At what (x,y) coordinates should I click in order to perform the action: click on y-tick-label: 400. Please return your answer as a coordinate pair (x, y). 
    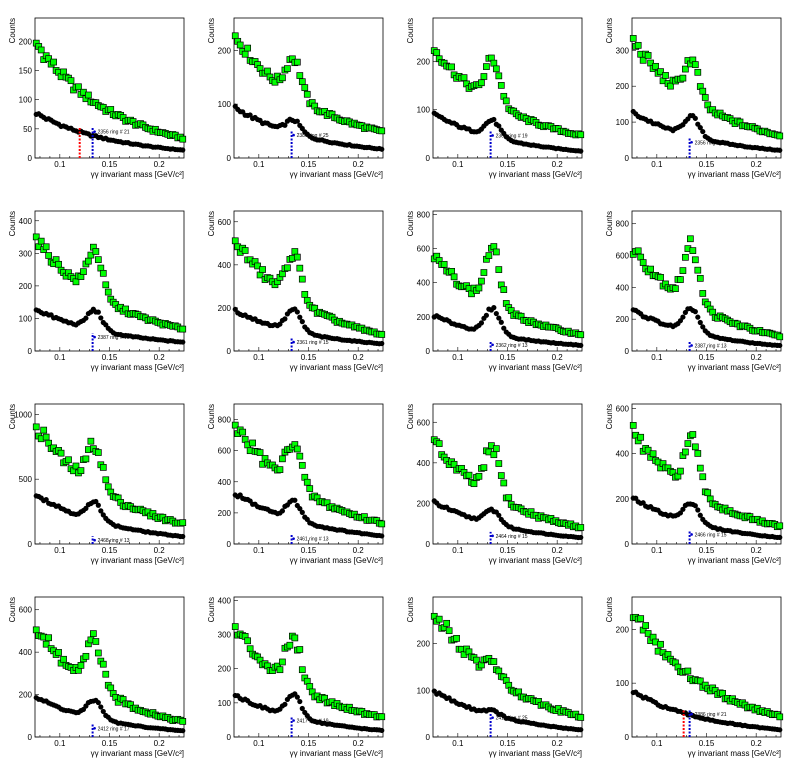
    Looking at the image, I should click on (26, 221).